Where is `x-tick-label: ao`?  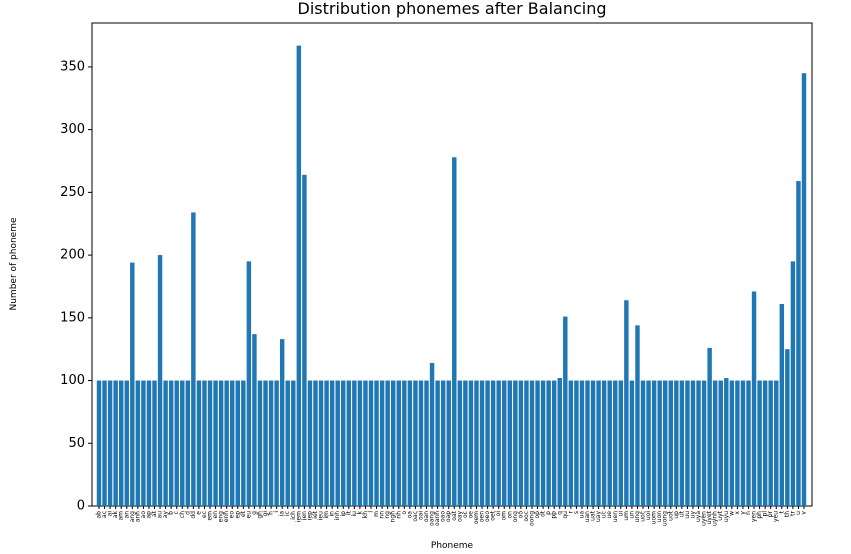 x-tick-label: ao is located at coordinates (143, 515).